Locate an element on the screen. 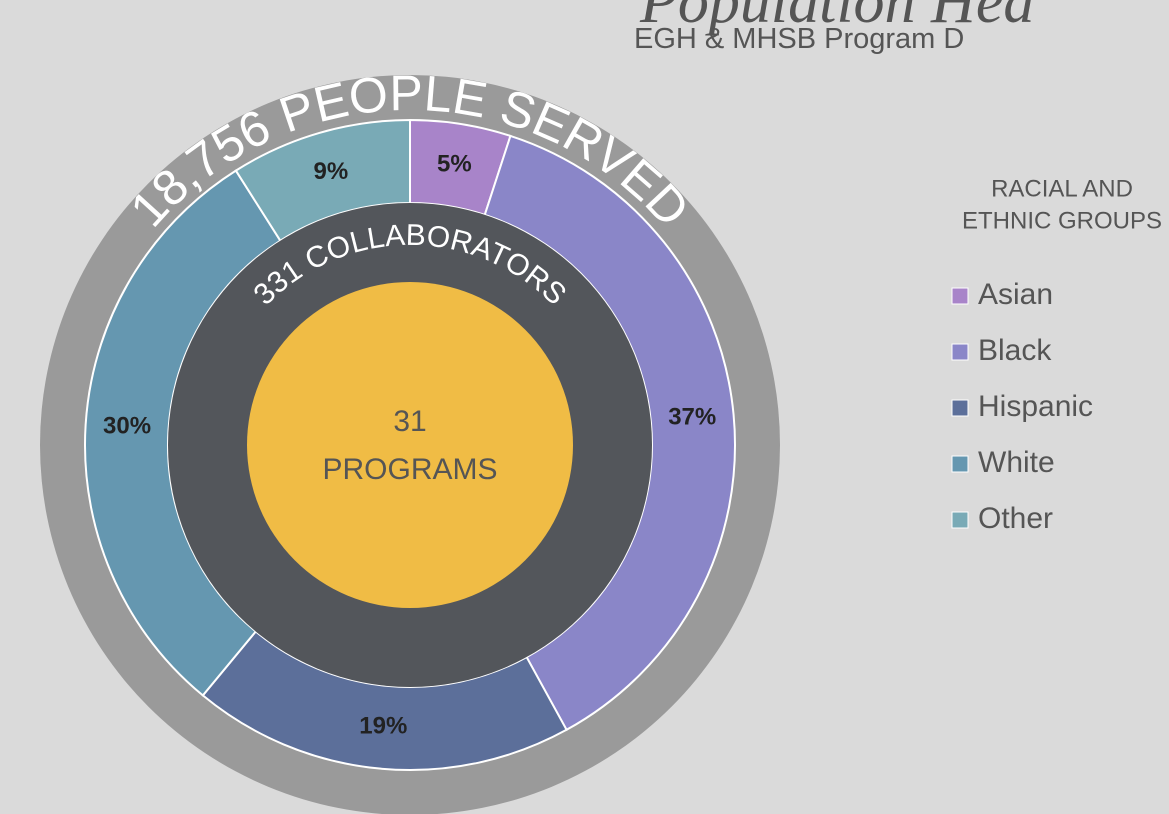 The width and height of the screenshot is (1169, 814). title: Population Hea is located at coordinates (836, 18).